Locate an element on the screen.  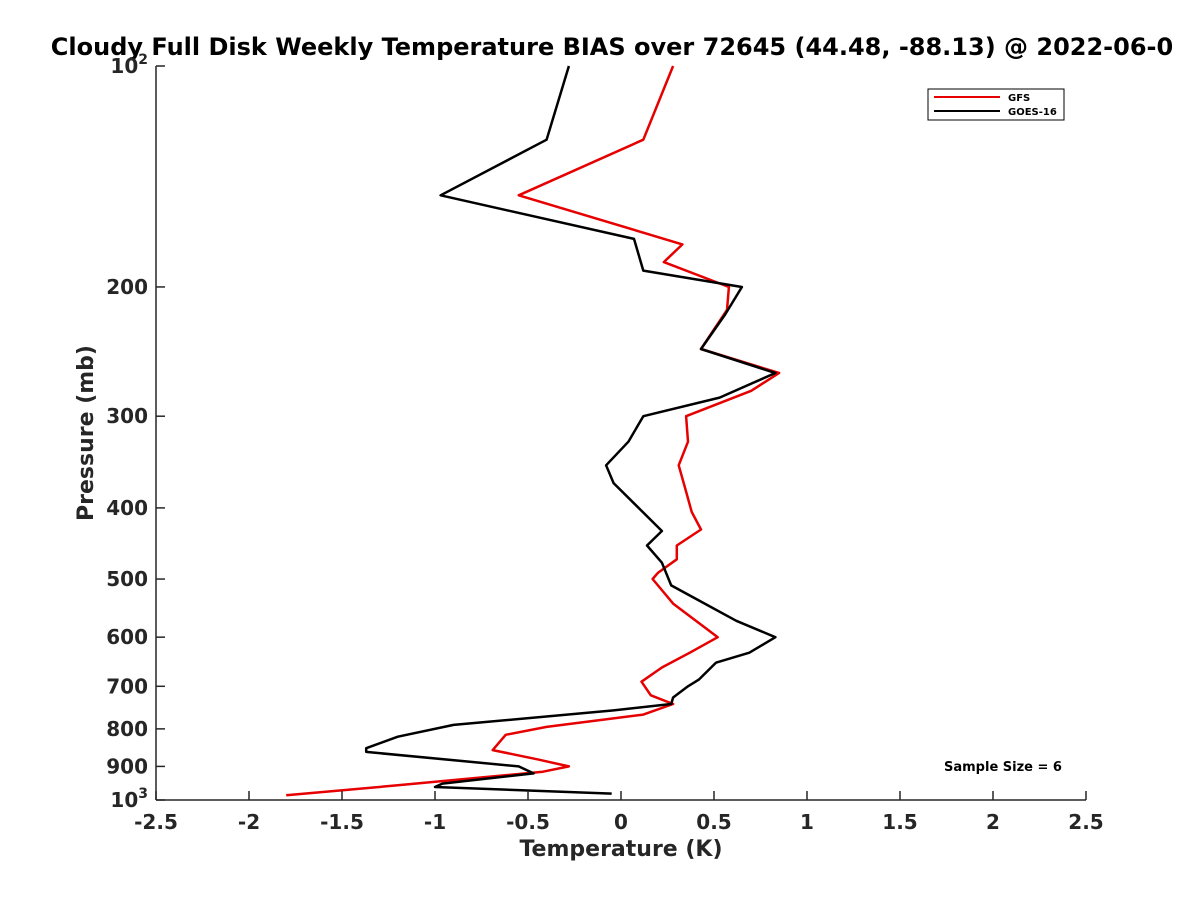
legend: GFS GOES-16 is located at coordinates (996, 104).